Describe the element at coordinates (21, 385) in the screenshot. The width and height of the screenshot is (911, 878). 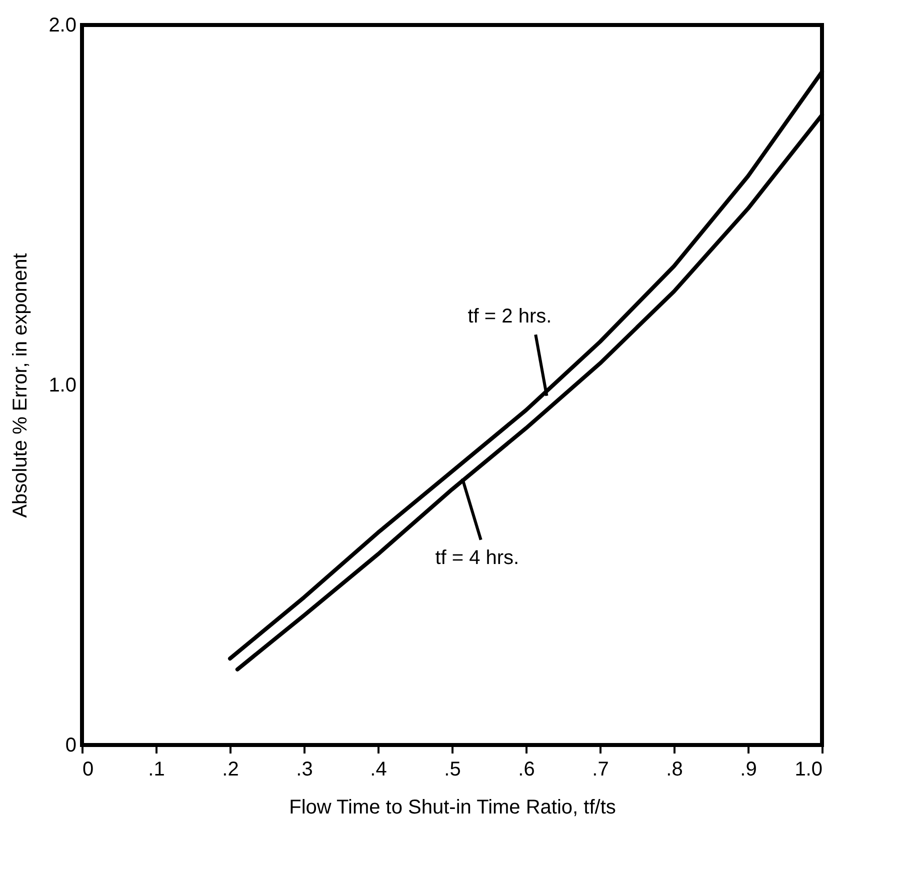
I see `y-axis-title: Absolute % Error, in exponent` at that location.